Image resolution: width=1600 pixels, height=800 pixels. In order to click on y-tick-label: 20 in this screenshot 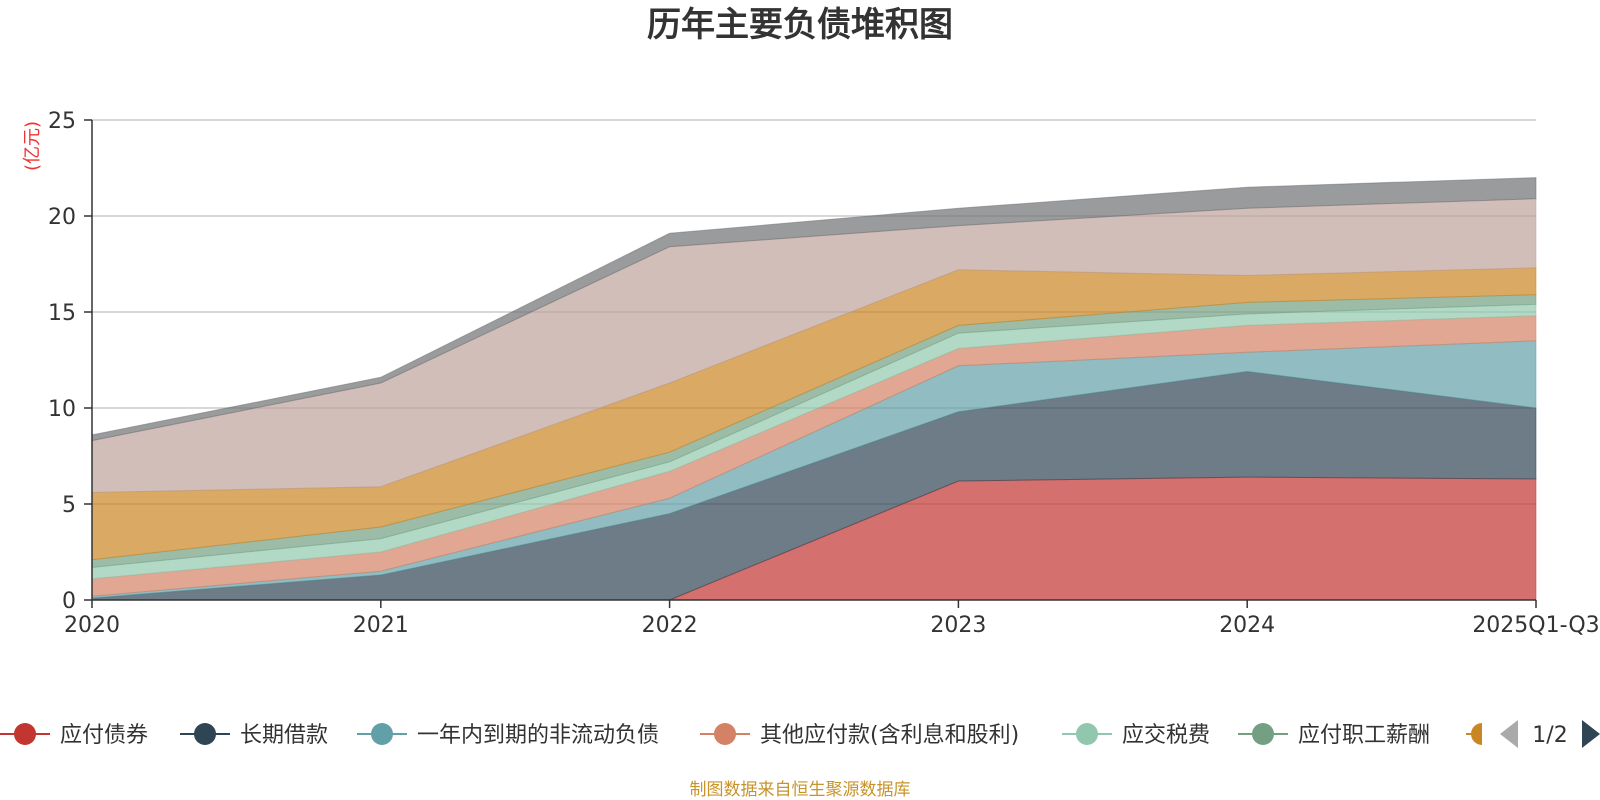, I will do `click(62, 217)`.